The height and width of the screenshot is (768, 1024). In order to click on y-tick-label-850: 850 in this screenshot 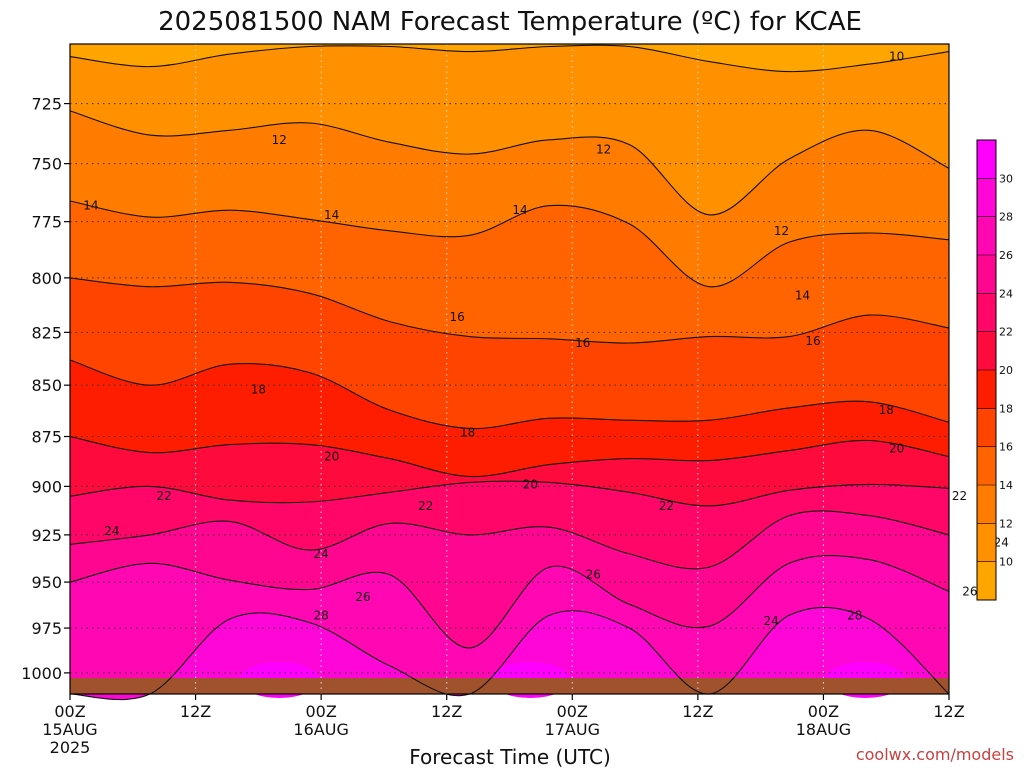, I will do `click(46, 385)`.